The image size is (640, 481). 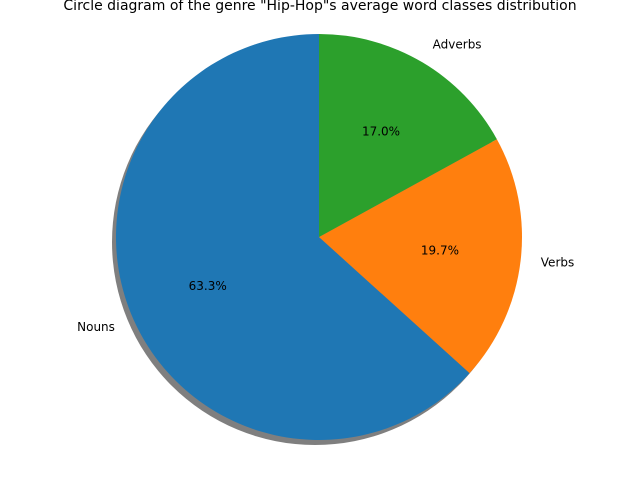 What do you see at coordinates (457, 44) in the screenshot?
I see `slice-label-adverbs: Adverbs` at bounding box center [457, 44].